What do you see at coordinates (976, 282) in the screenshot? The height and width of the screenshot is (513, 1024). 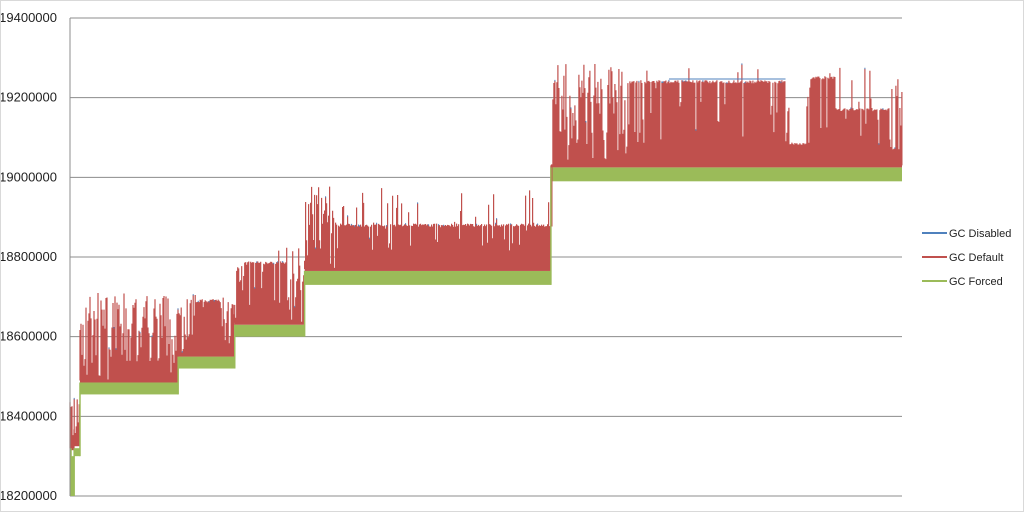 I see `legend-label-gc-forced: GC Forced` at bounding box center [976, 282].